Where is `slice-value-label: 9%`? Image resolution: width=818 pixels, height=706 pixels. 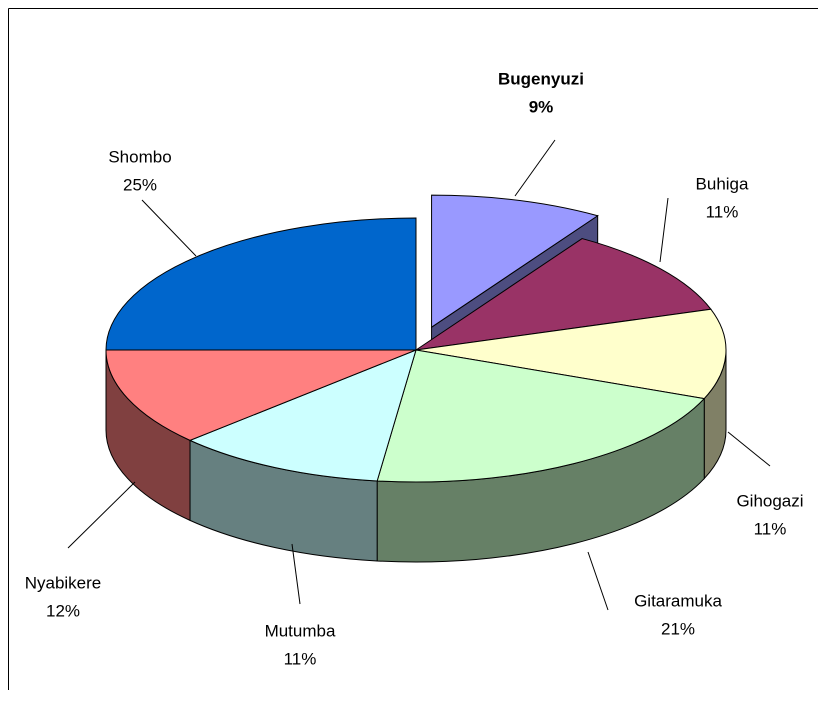 slice-value-label: 9% is located at coordinates (541, 106).